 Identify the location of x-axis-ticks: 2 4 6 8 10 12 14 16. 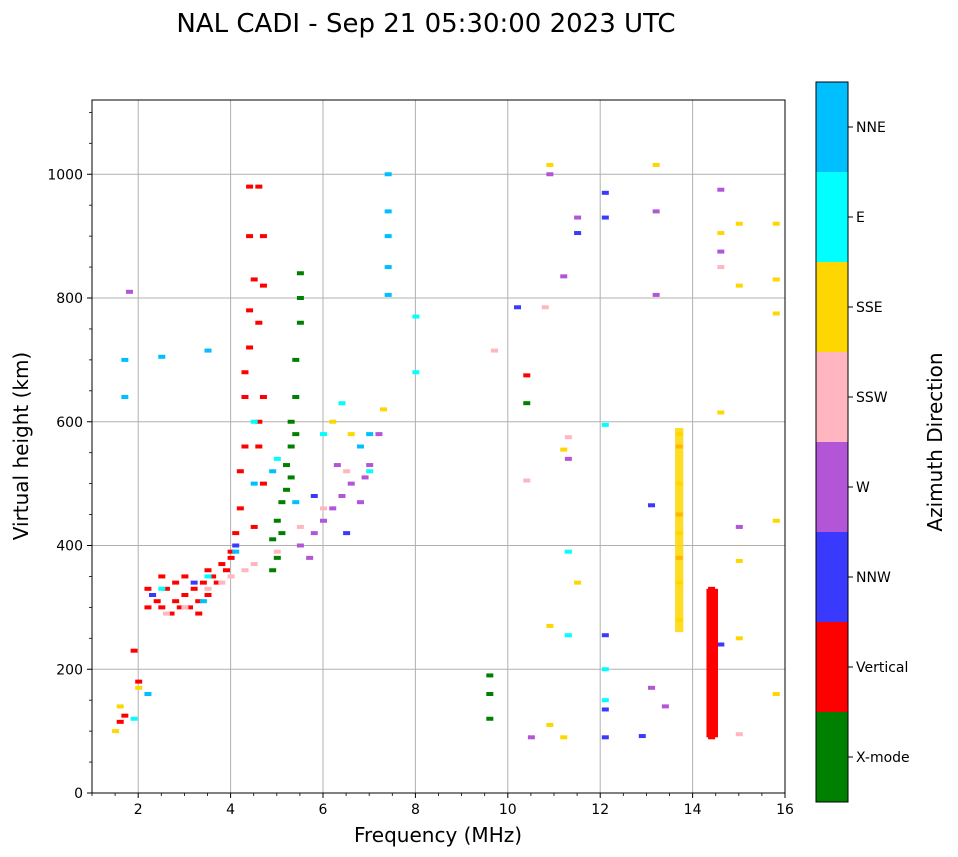
(442, 805).